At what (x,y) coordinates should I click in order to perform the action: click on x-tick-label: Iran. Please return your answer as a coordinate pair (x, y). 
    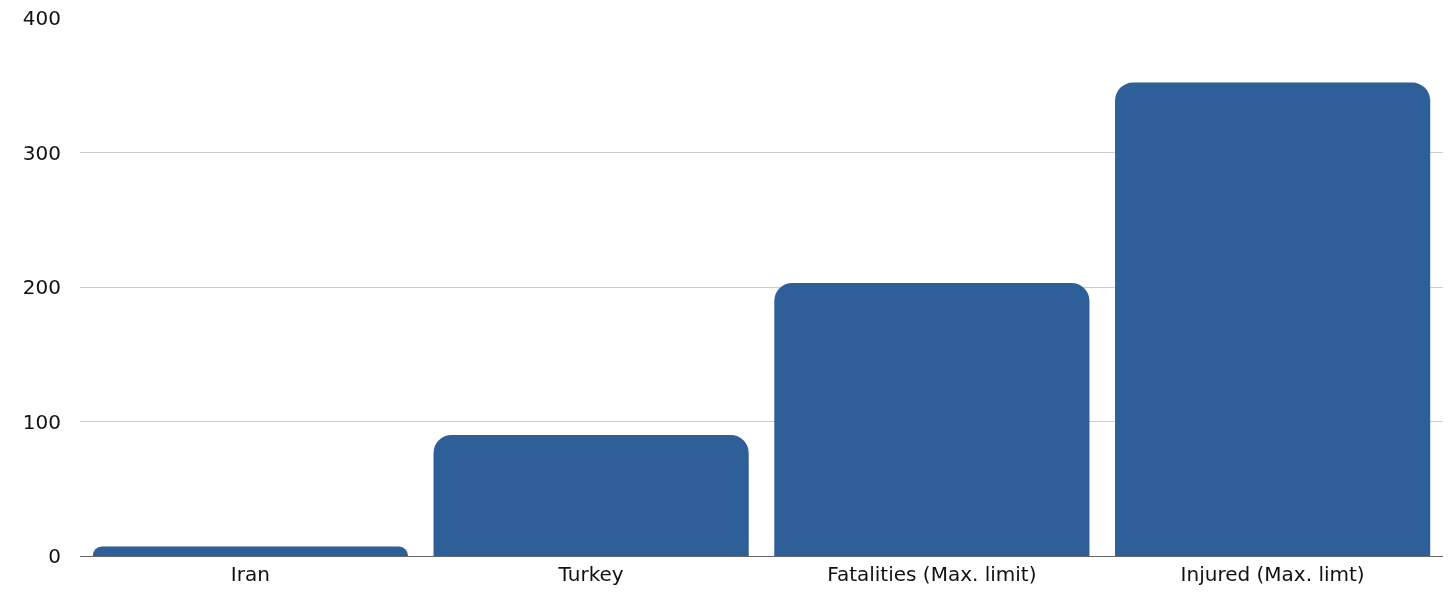
    Looking at the image, I should click on (250, 574).